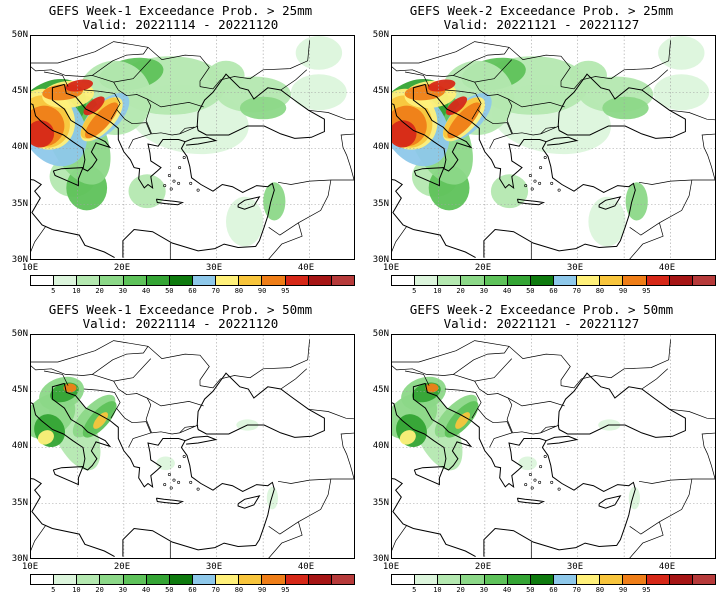 The width and height of the screenshot is (722, 598). What do you see at coordinates (530, 291) in the screenshot?
I see `colorbar-tick-label: 50` at bounding box center [530, 291].